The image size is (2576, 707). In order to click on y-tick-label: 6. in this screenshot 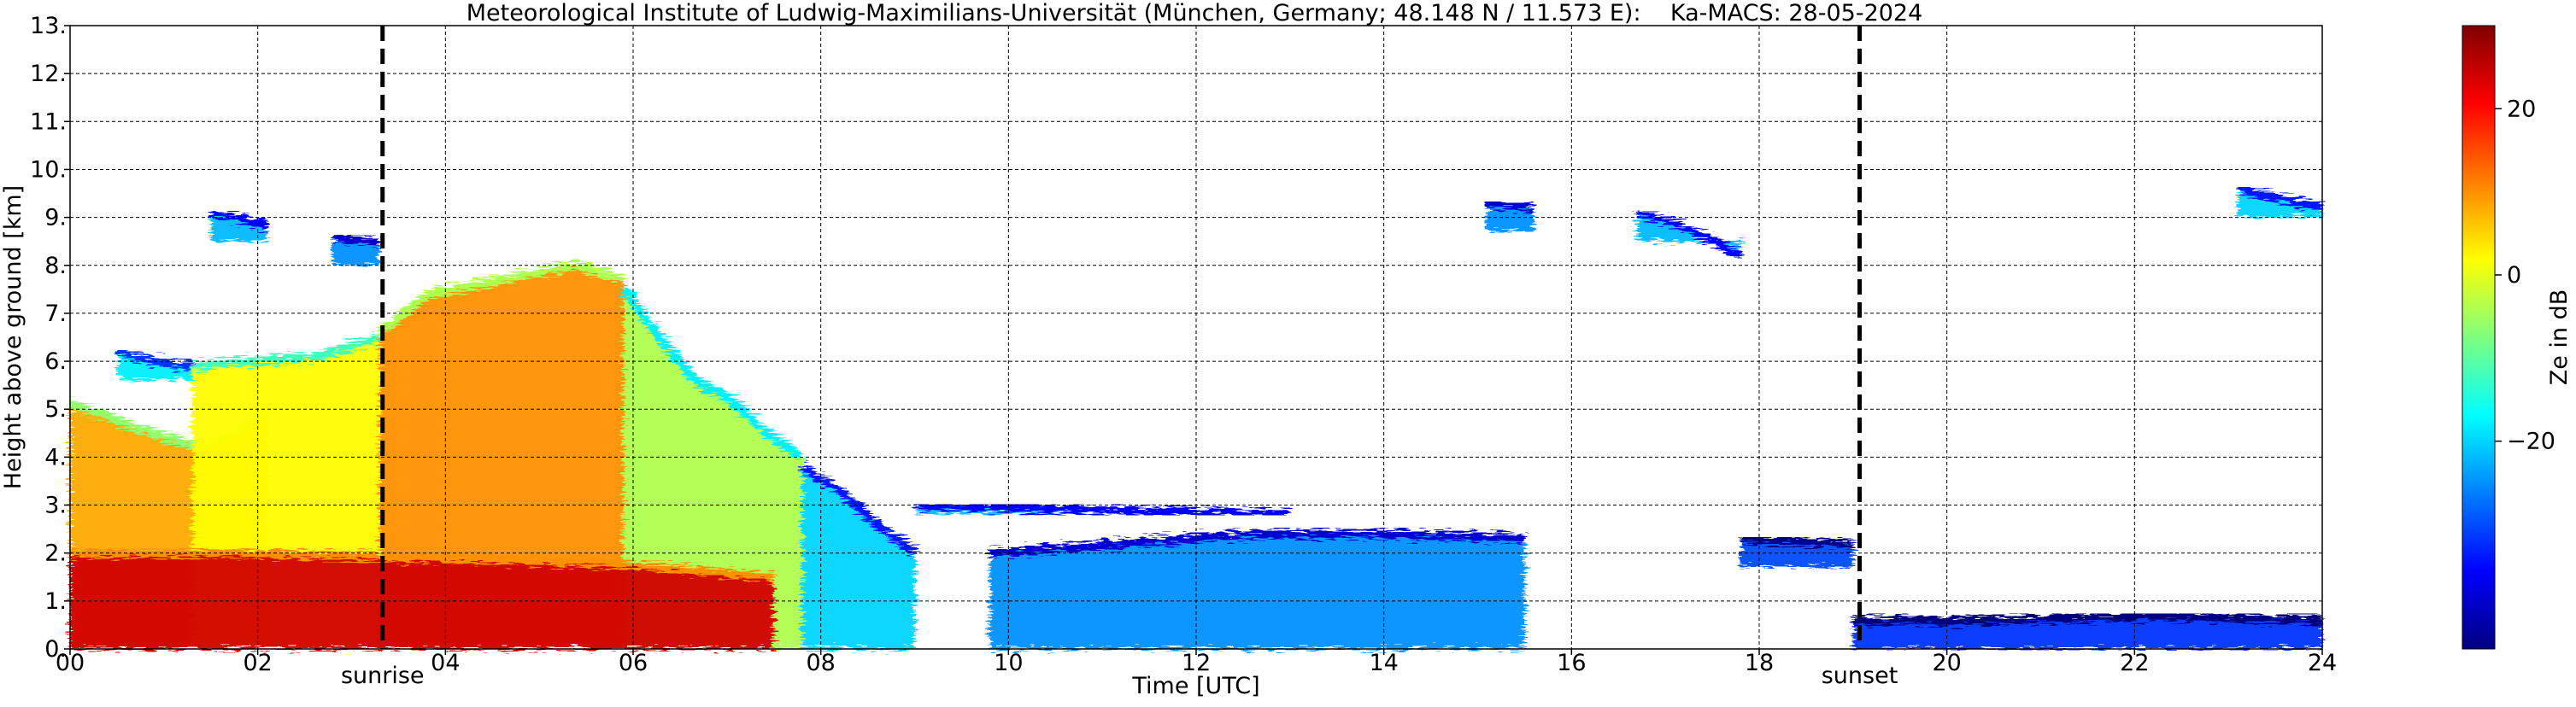, I will do `click(55, 362)`.